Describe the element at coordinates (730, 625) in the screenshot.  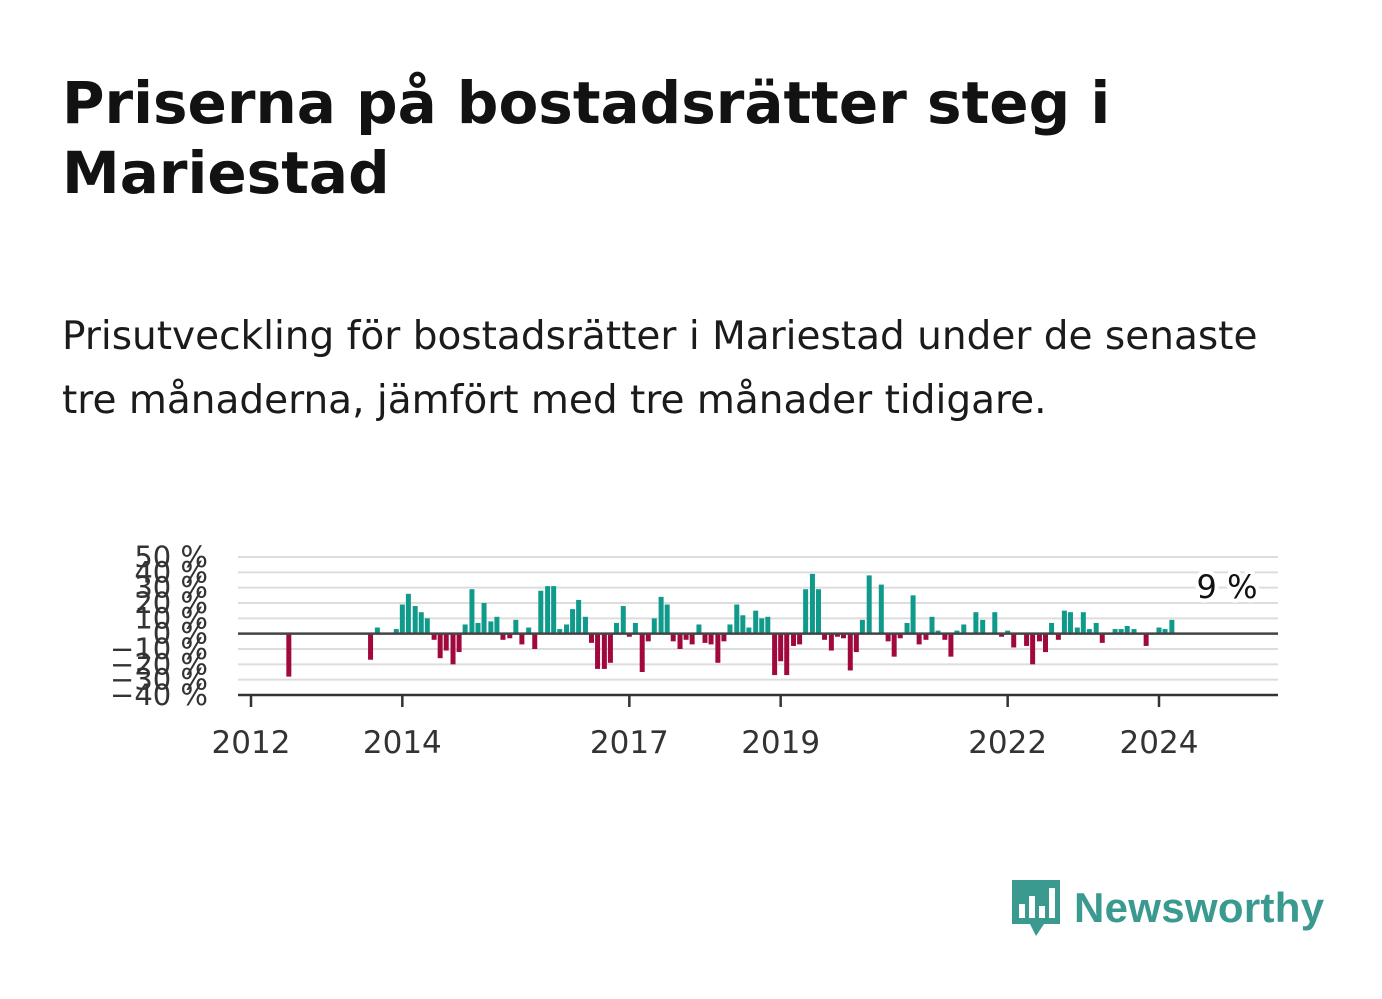
I see `bars` at that location.